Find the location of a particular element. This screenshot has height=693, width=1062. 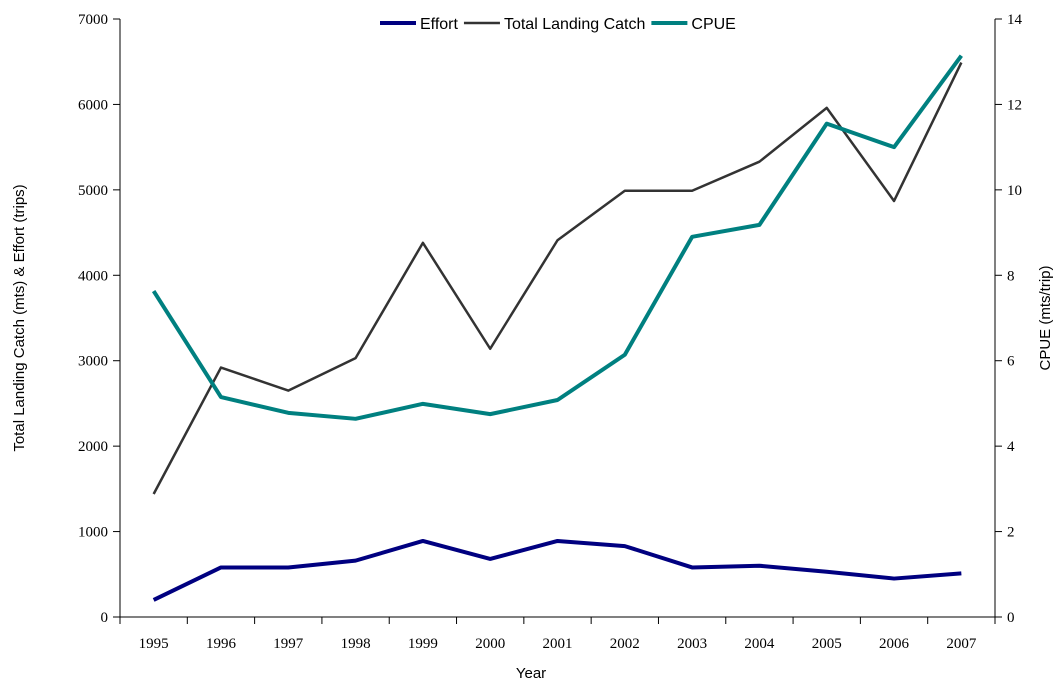

y-tick-label: 3000 is located at coordinates (93, 362).